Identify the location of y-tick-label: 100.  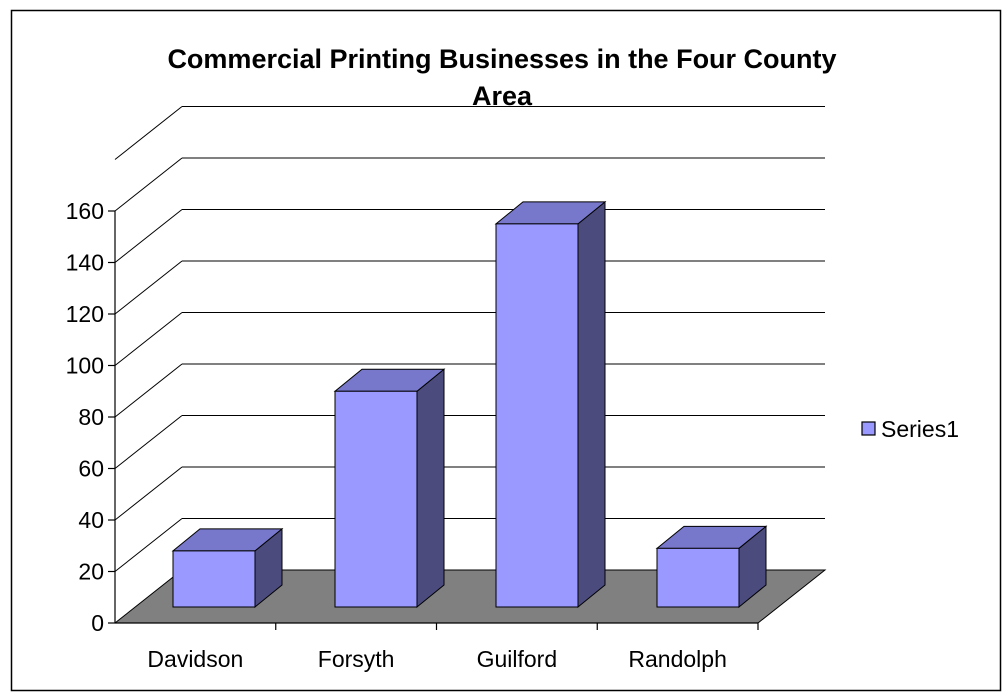
(85, 366).